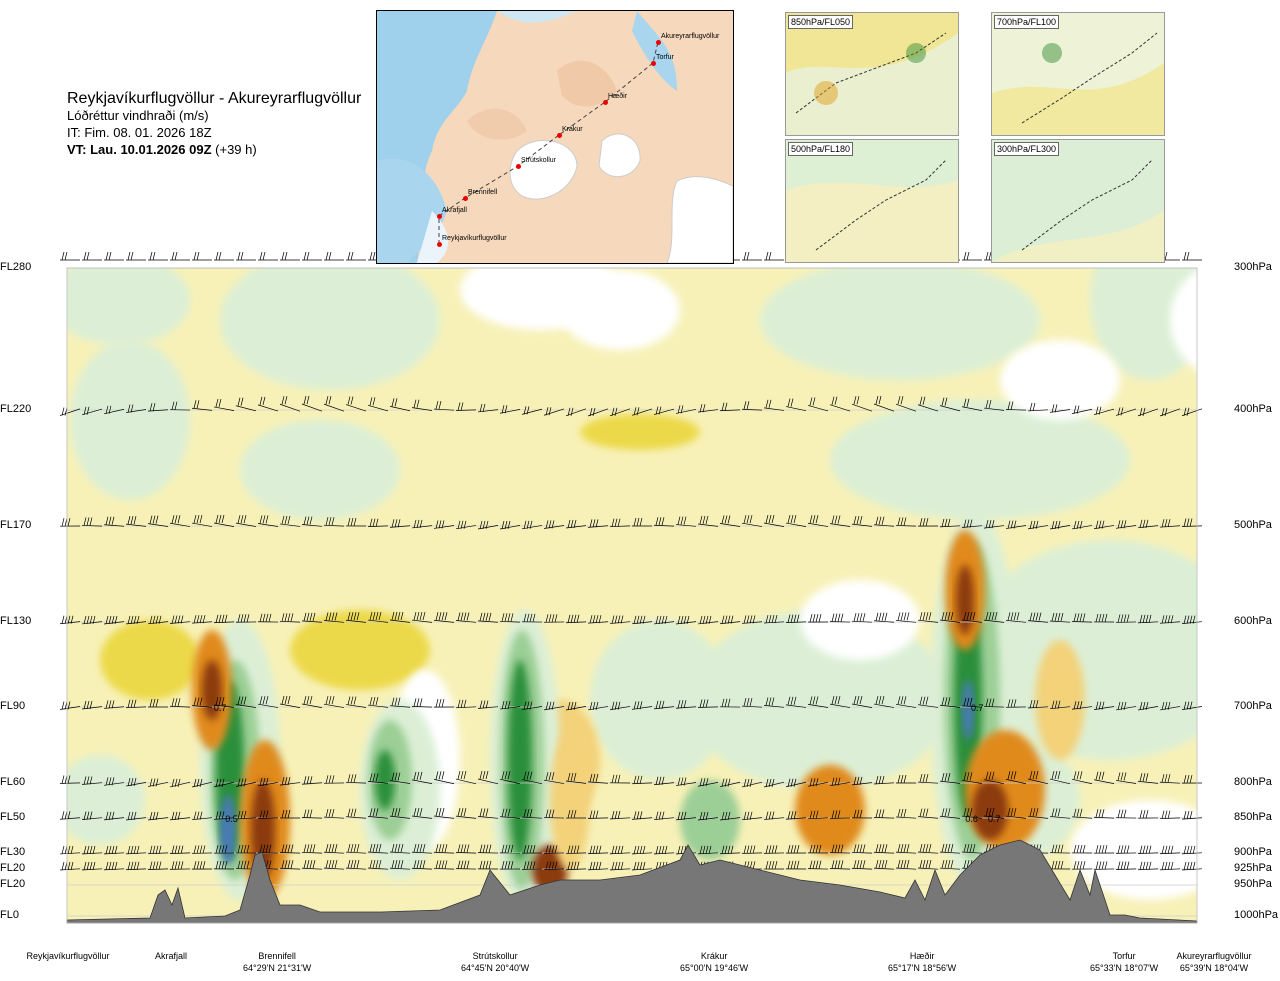  Describe the element at coordinates (236, 149) in the screenshot. I see `valid-time-lead: (+39 h)` at that location.